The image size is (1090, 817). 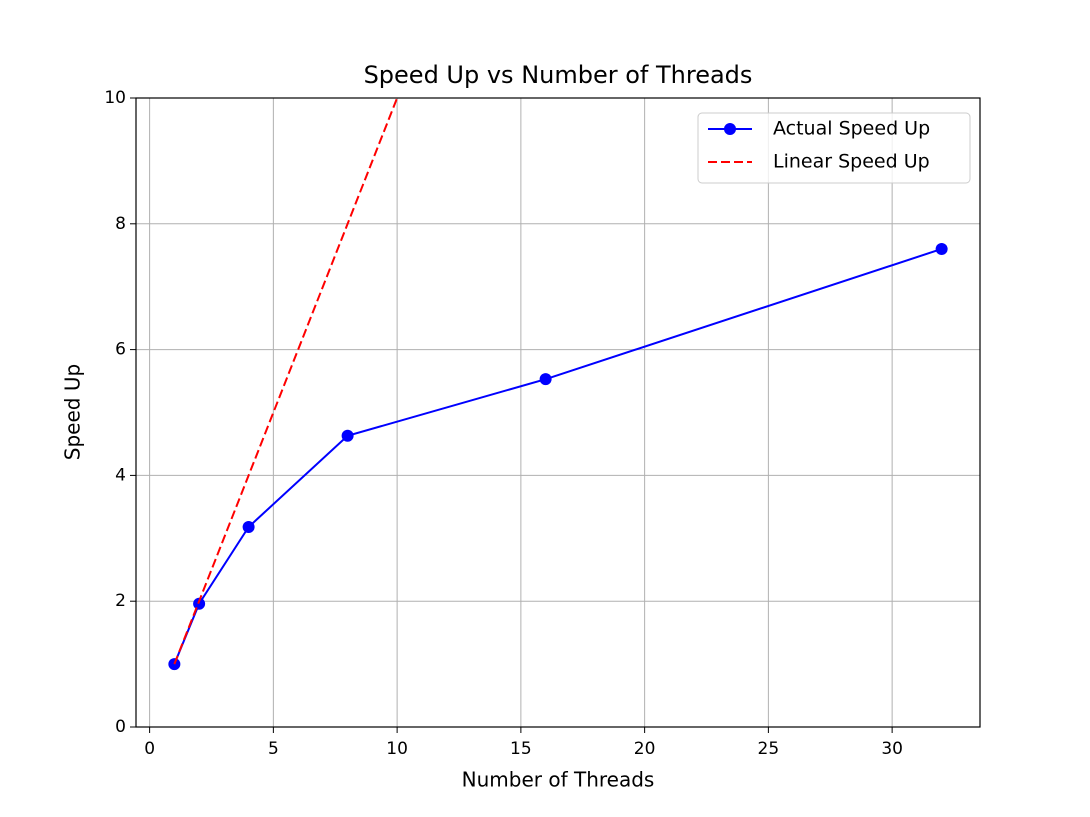 What do you see at coordinates (115, 98) in the screenshot?
I see `y-tick-label: 10` at bounding box center [115, 98].